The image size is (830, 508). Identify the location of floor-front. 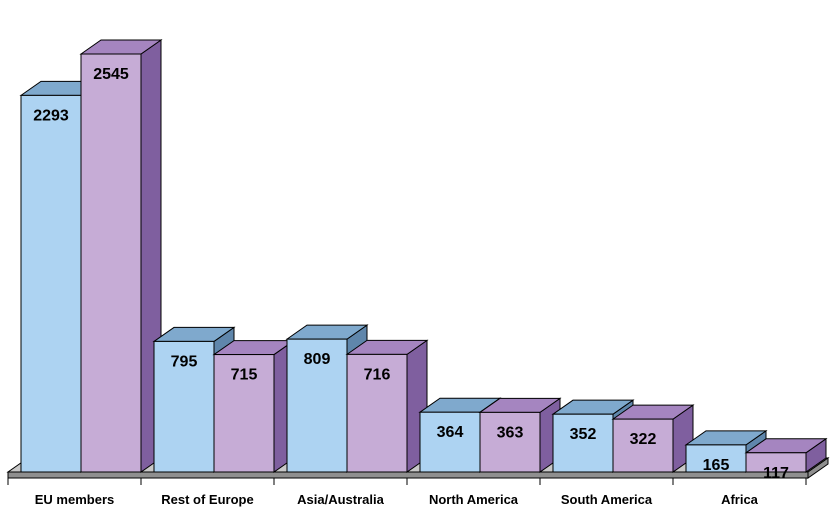
(408, 475).